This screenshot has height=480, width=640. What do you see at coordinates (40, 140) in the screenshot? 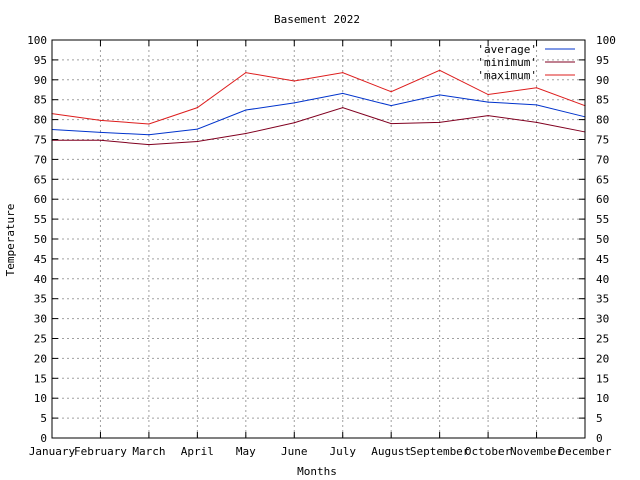
I see `y-tick-label-left: 75` at bounding box center [40, 140].